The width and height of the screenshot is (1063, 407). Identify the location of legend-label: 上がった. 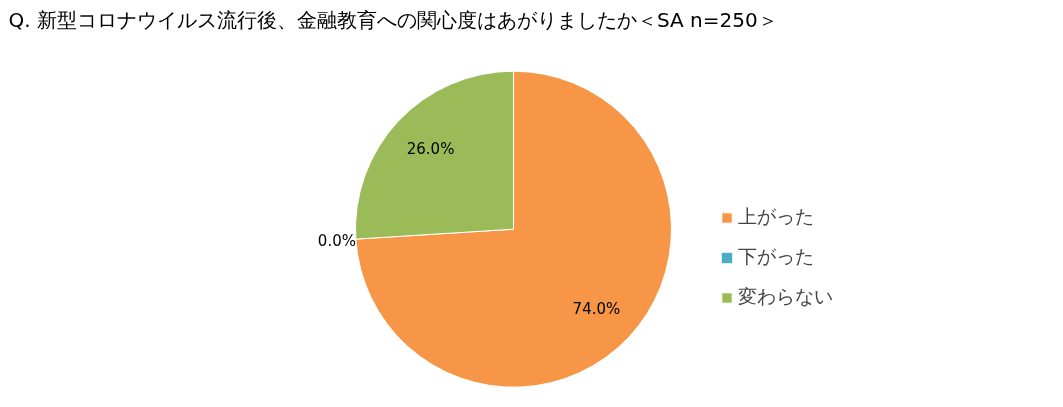
(776, 216).